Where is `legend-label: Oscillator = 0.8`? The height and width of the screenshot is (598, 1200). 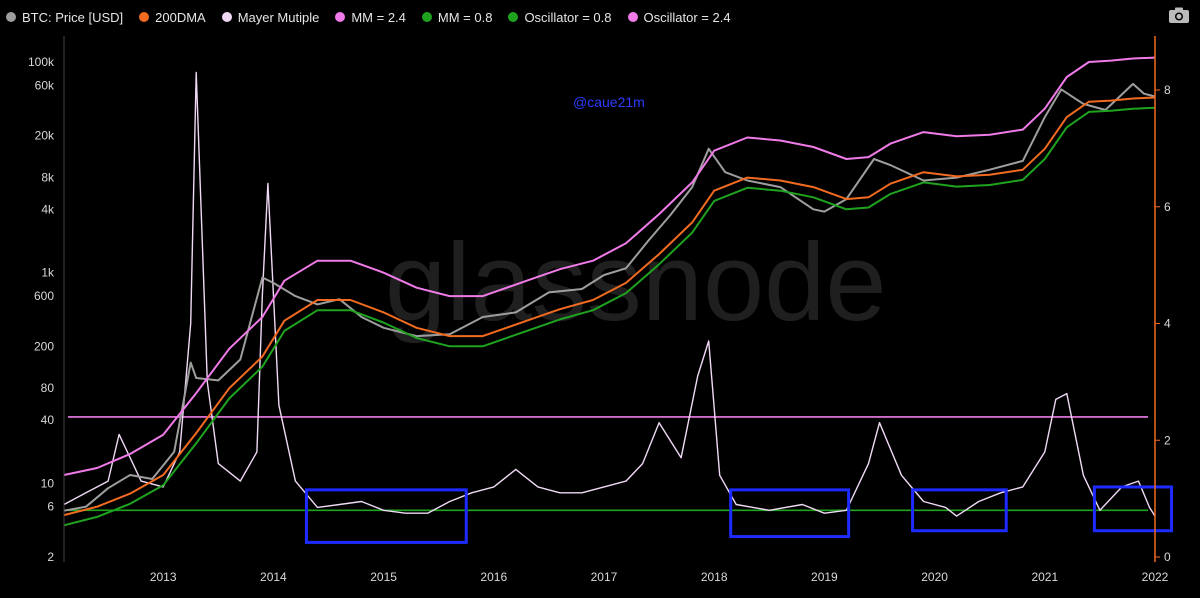 legend-label: Oscillator = 0.8 is located at coordinates (568, 17).